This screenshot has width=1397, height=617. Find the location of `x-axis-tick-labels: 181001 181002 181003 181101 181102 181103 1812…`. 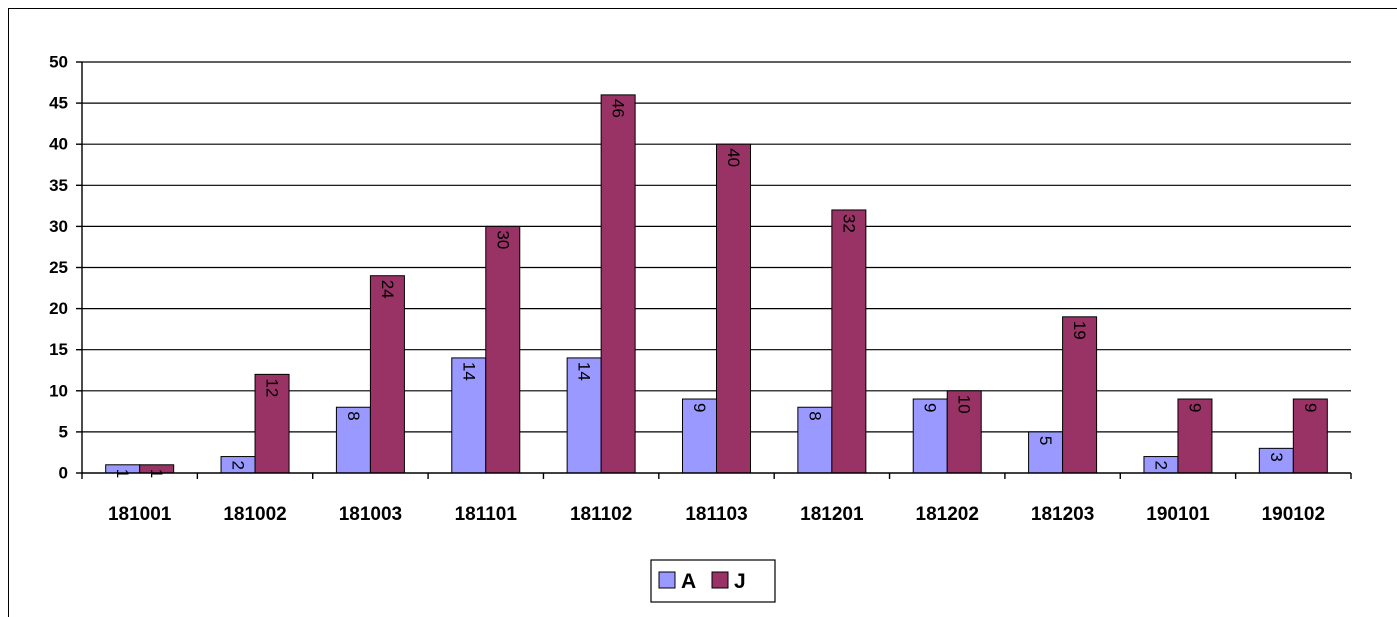

x-axis-tick-labels: 181001 181002 181003 181101 181102 181103 1812… is located at coordinates (716, 514).